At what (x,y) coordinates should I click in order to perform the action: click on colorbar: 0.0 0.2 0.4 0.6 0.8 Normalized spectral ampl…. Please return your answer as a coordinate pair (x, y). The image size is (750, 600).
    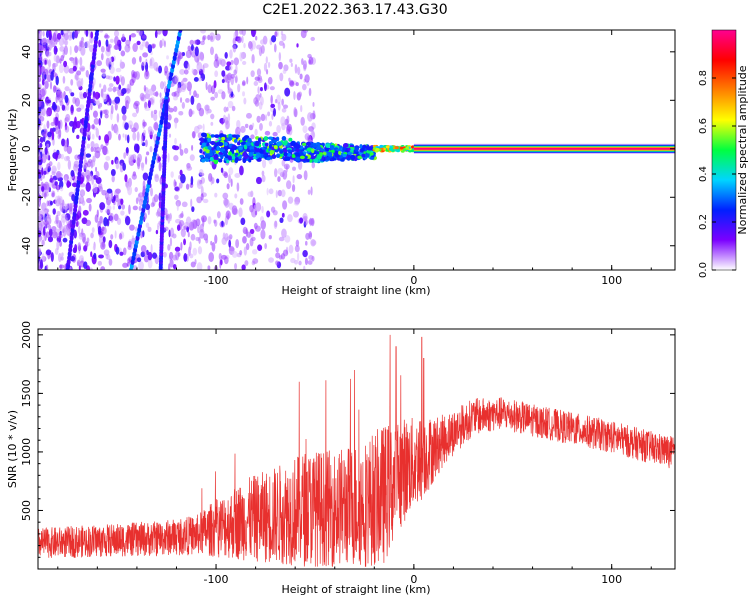
    Looking at the image, I should click on (723, 153).